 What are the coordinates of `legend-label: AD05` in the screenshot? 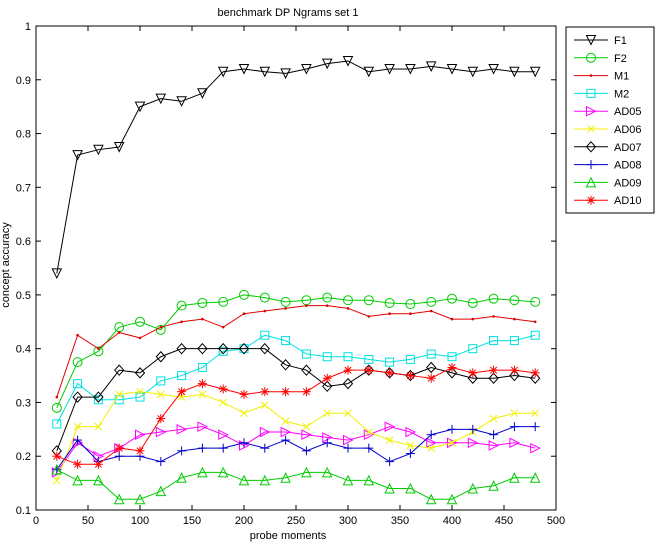 It's located at (628, 112).